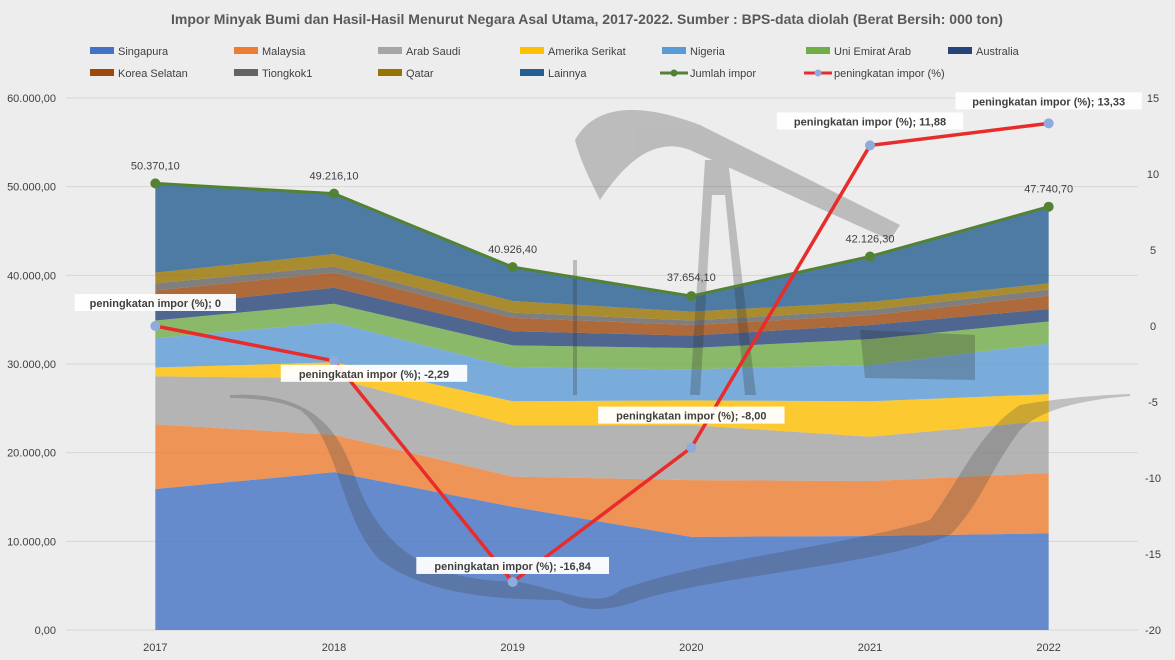 This screenshot has width=1175, height=660. Describe the element at coordinates (917, 355) in the screenshot. I see `pump-counterweight` at that location.